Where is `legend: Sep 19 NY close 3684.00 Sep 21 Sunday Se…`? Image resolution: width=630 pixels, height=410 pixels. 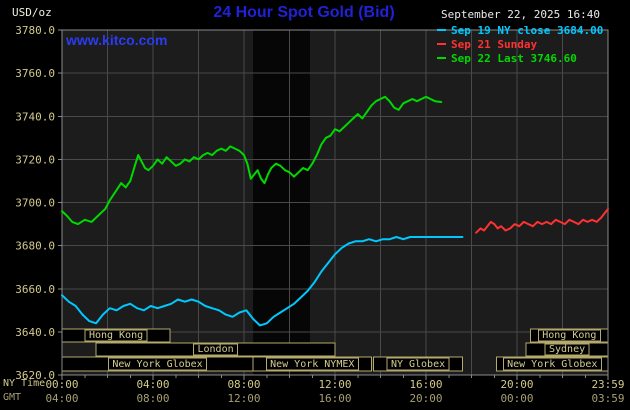
legend: Sep 19 NY close 3684.00 Sep 21 Sunday Se… is located at coordinates (520, 45).